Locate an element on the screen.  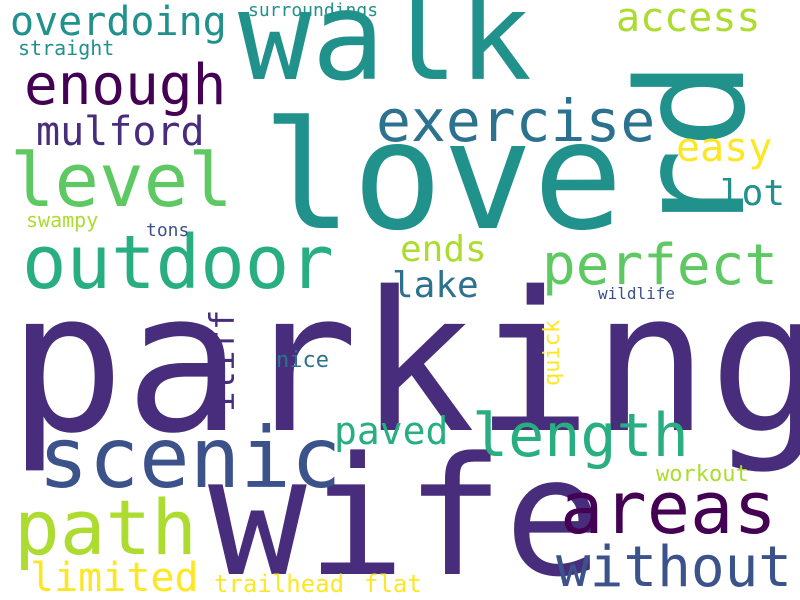
word-mulford: mulford is located at coordinates (120, 132).